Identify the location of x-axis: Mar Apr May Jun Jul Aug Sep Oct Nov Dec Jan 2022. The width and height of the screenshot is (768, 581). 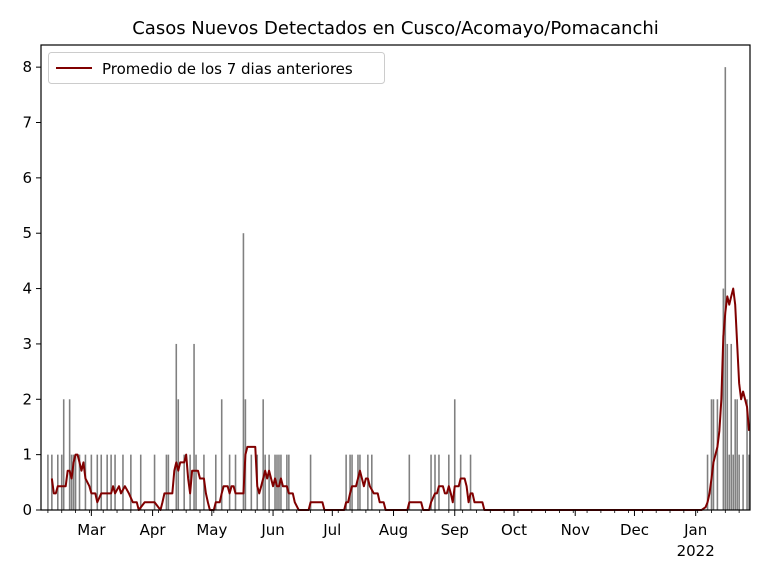
(393, 535).